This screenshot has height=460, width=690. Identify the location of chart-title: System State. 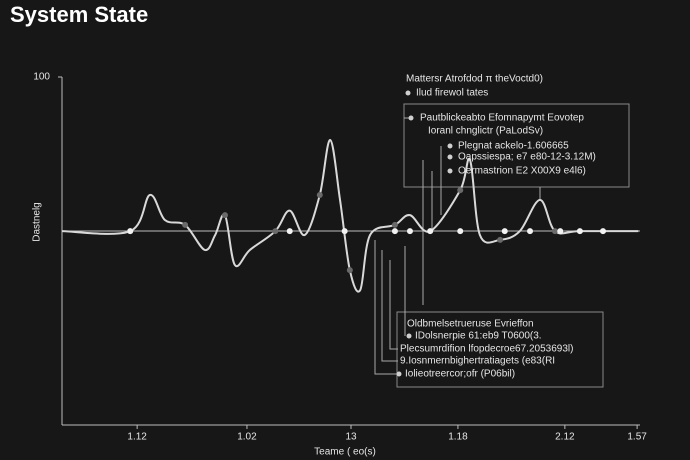
(79, 14).